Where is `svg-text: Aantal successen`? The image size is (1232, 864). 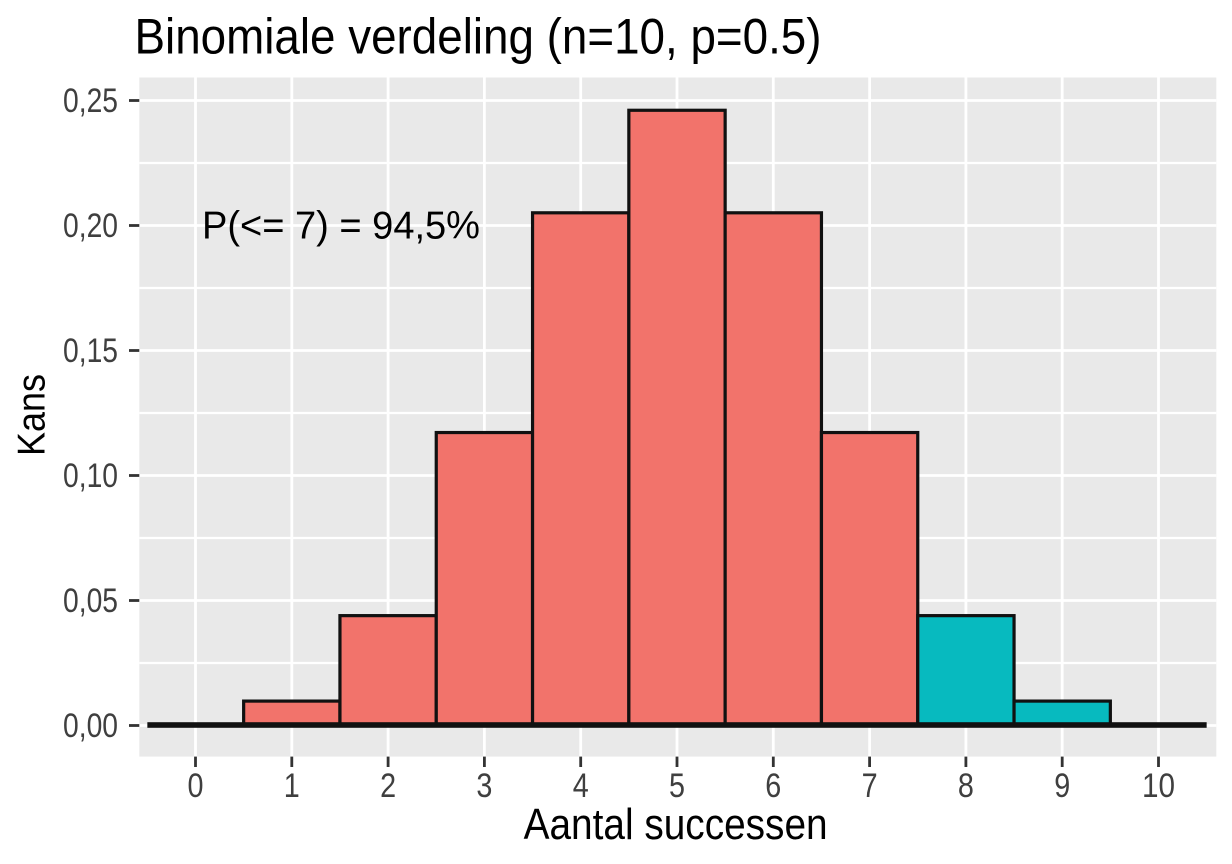
svg-text: Aantal successen is located at coordinates (676, 824).